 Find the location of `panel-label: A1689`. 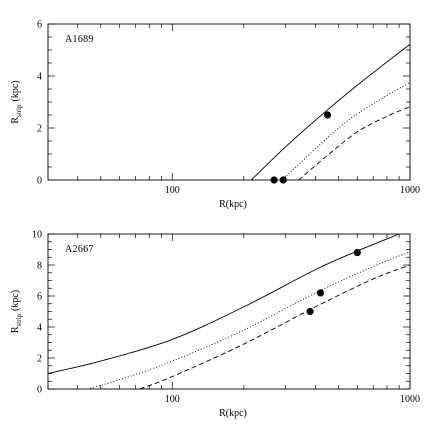

panel-label: A1689 is located at coordinates (79, 39).